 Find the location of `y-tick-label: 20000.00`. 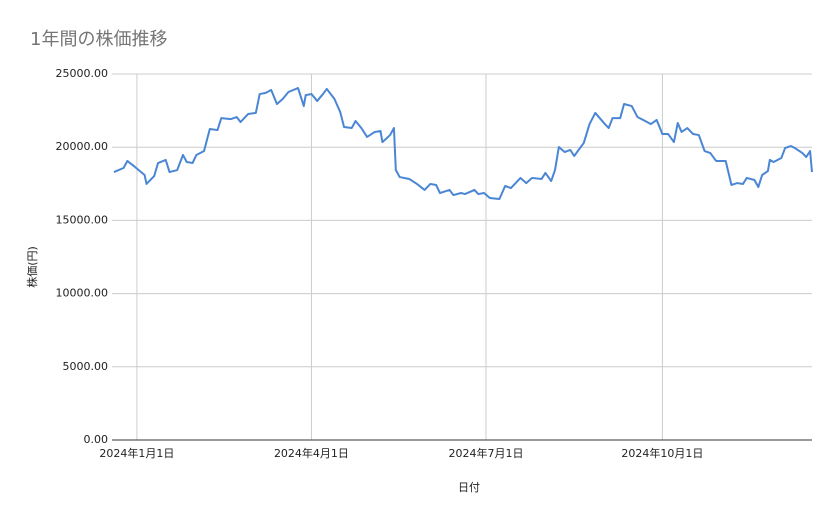

y-tick-label: 20000.00 is located at coordinates (82, 146).